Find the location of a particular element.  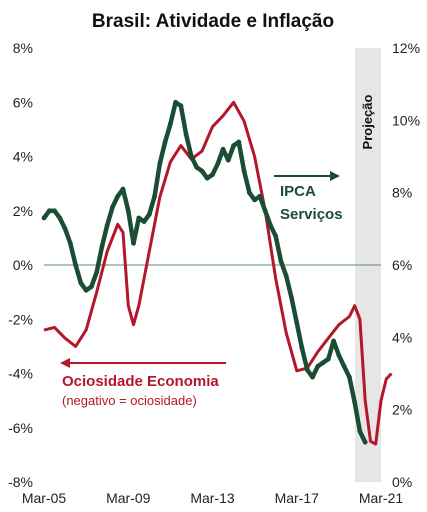

ipca-label-line2: Serviços is located at coordinates (311, 214).